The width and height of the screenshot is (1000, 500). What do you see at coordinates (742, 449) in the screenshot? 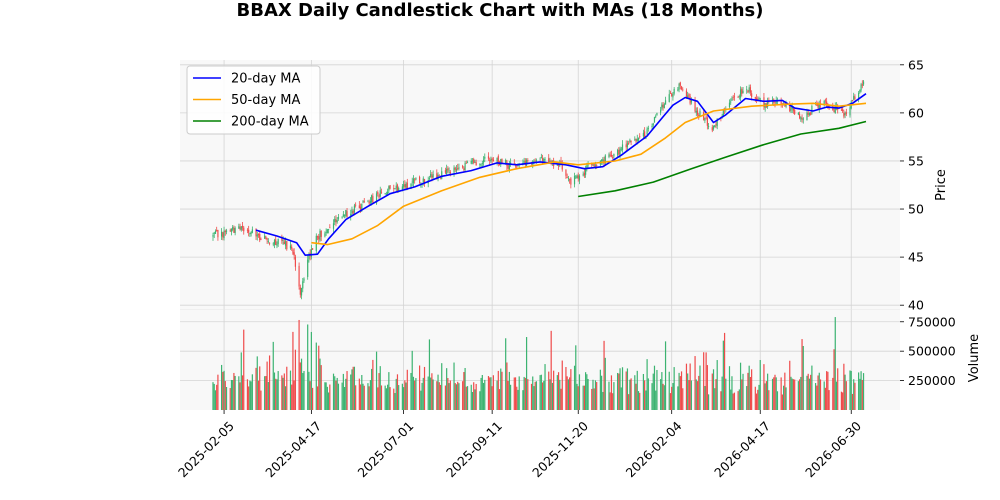
I see `x-tick-label: 2026-04-17` at bounding box center [742, 449].